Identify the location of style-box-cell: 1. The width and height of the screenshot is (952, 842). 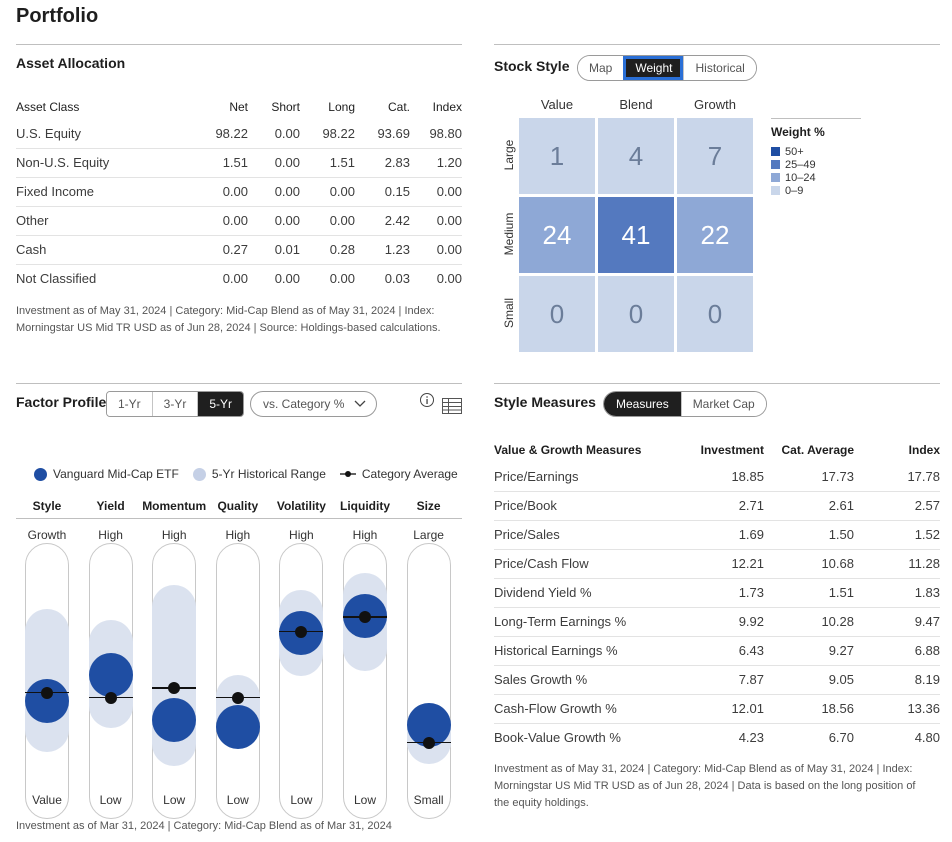
(557, 156).